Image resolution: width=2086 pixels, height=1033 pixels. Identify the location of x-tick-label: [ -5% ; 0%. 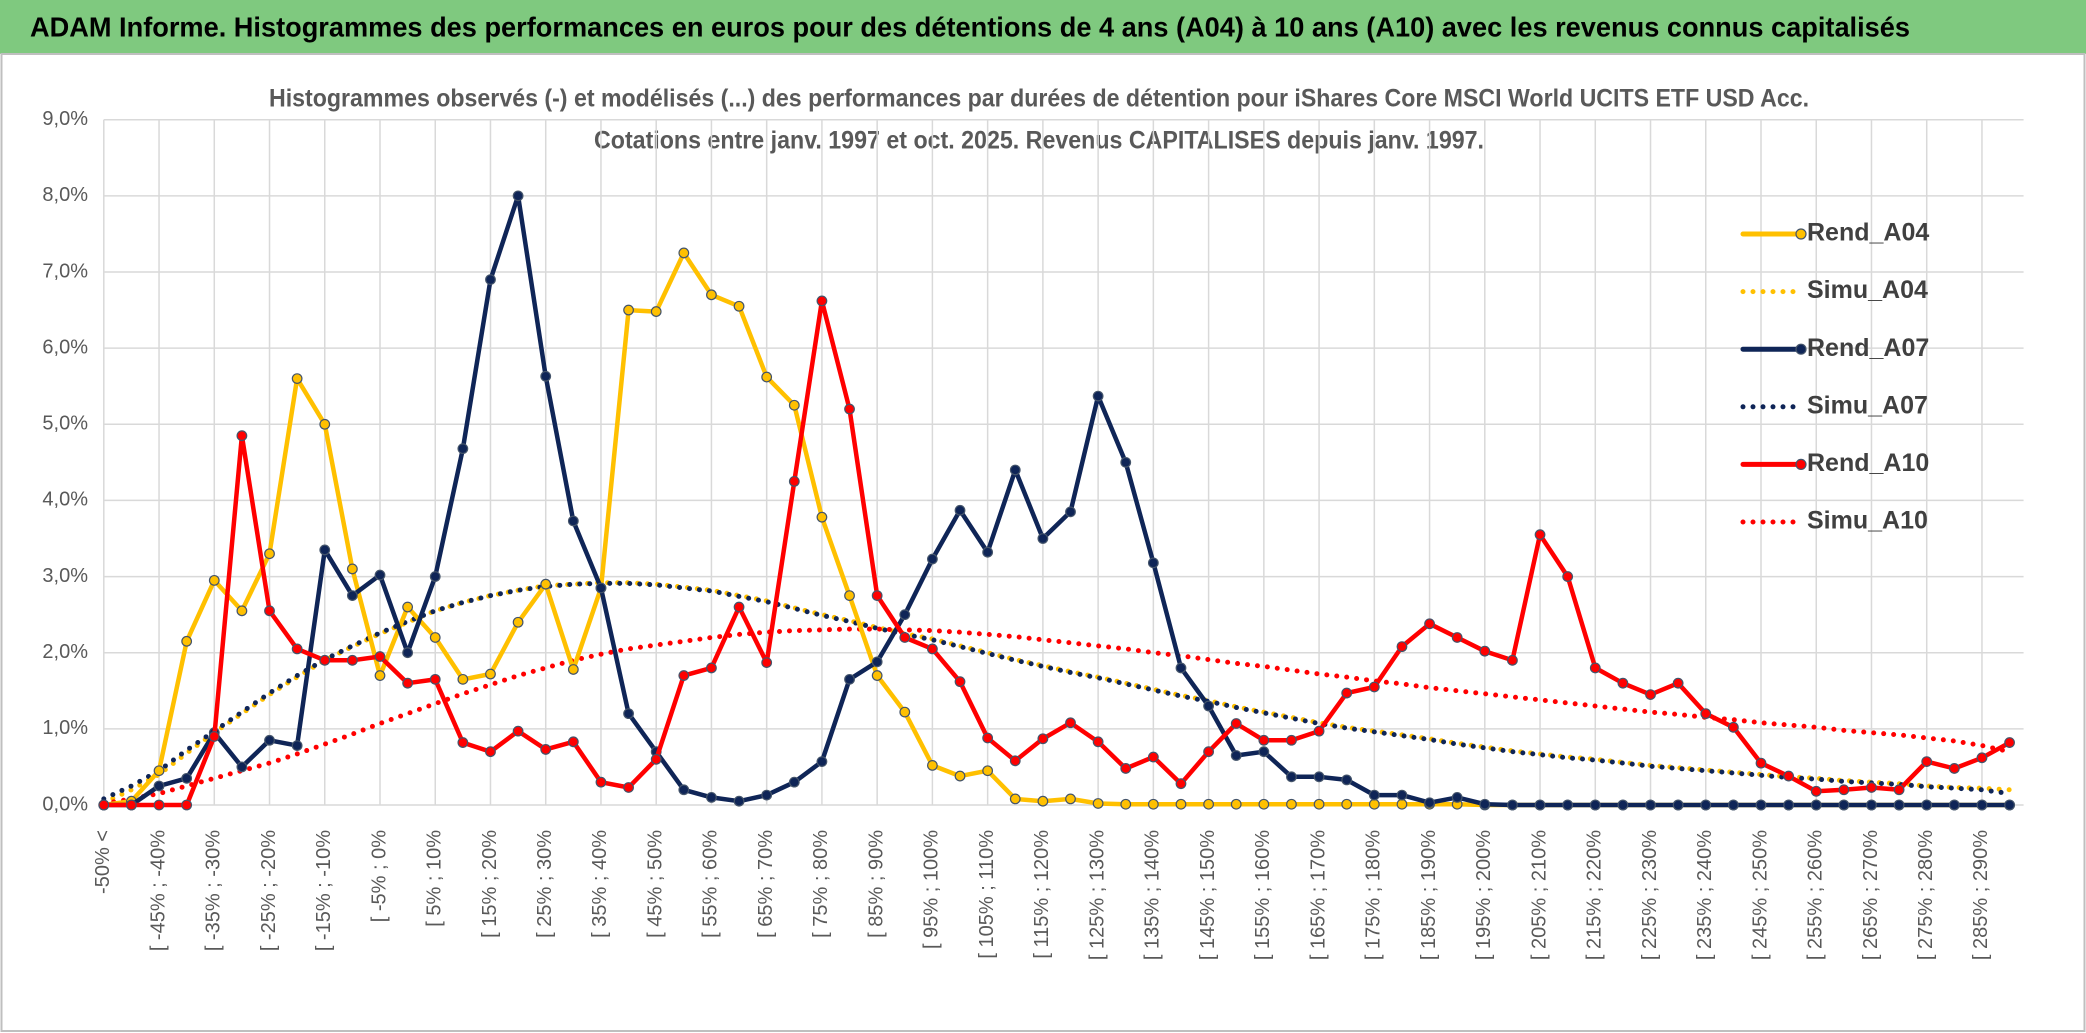
(379, 876).